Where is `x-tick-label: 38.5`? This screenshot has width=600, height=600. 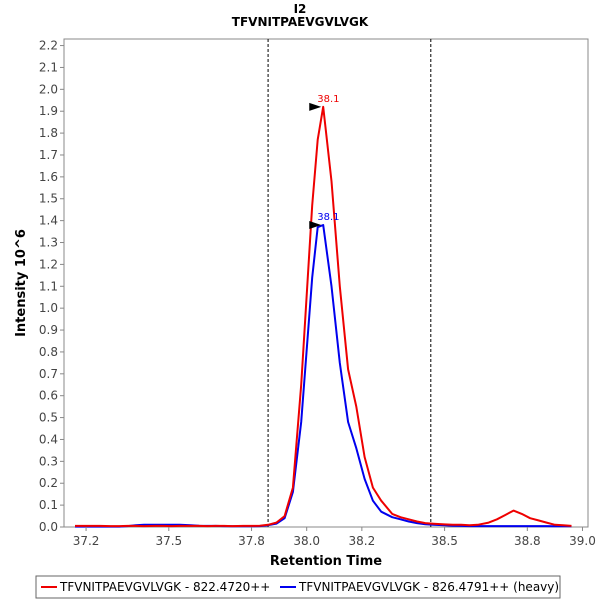
x-tick-label: 38.5 is located at coordinates (444, 541).